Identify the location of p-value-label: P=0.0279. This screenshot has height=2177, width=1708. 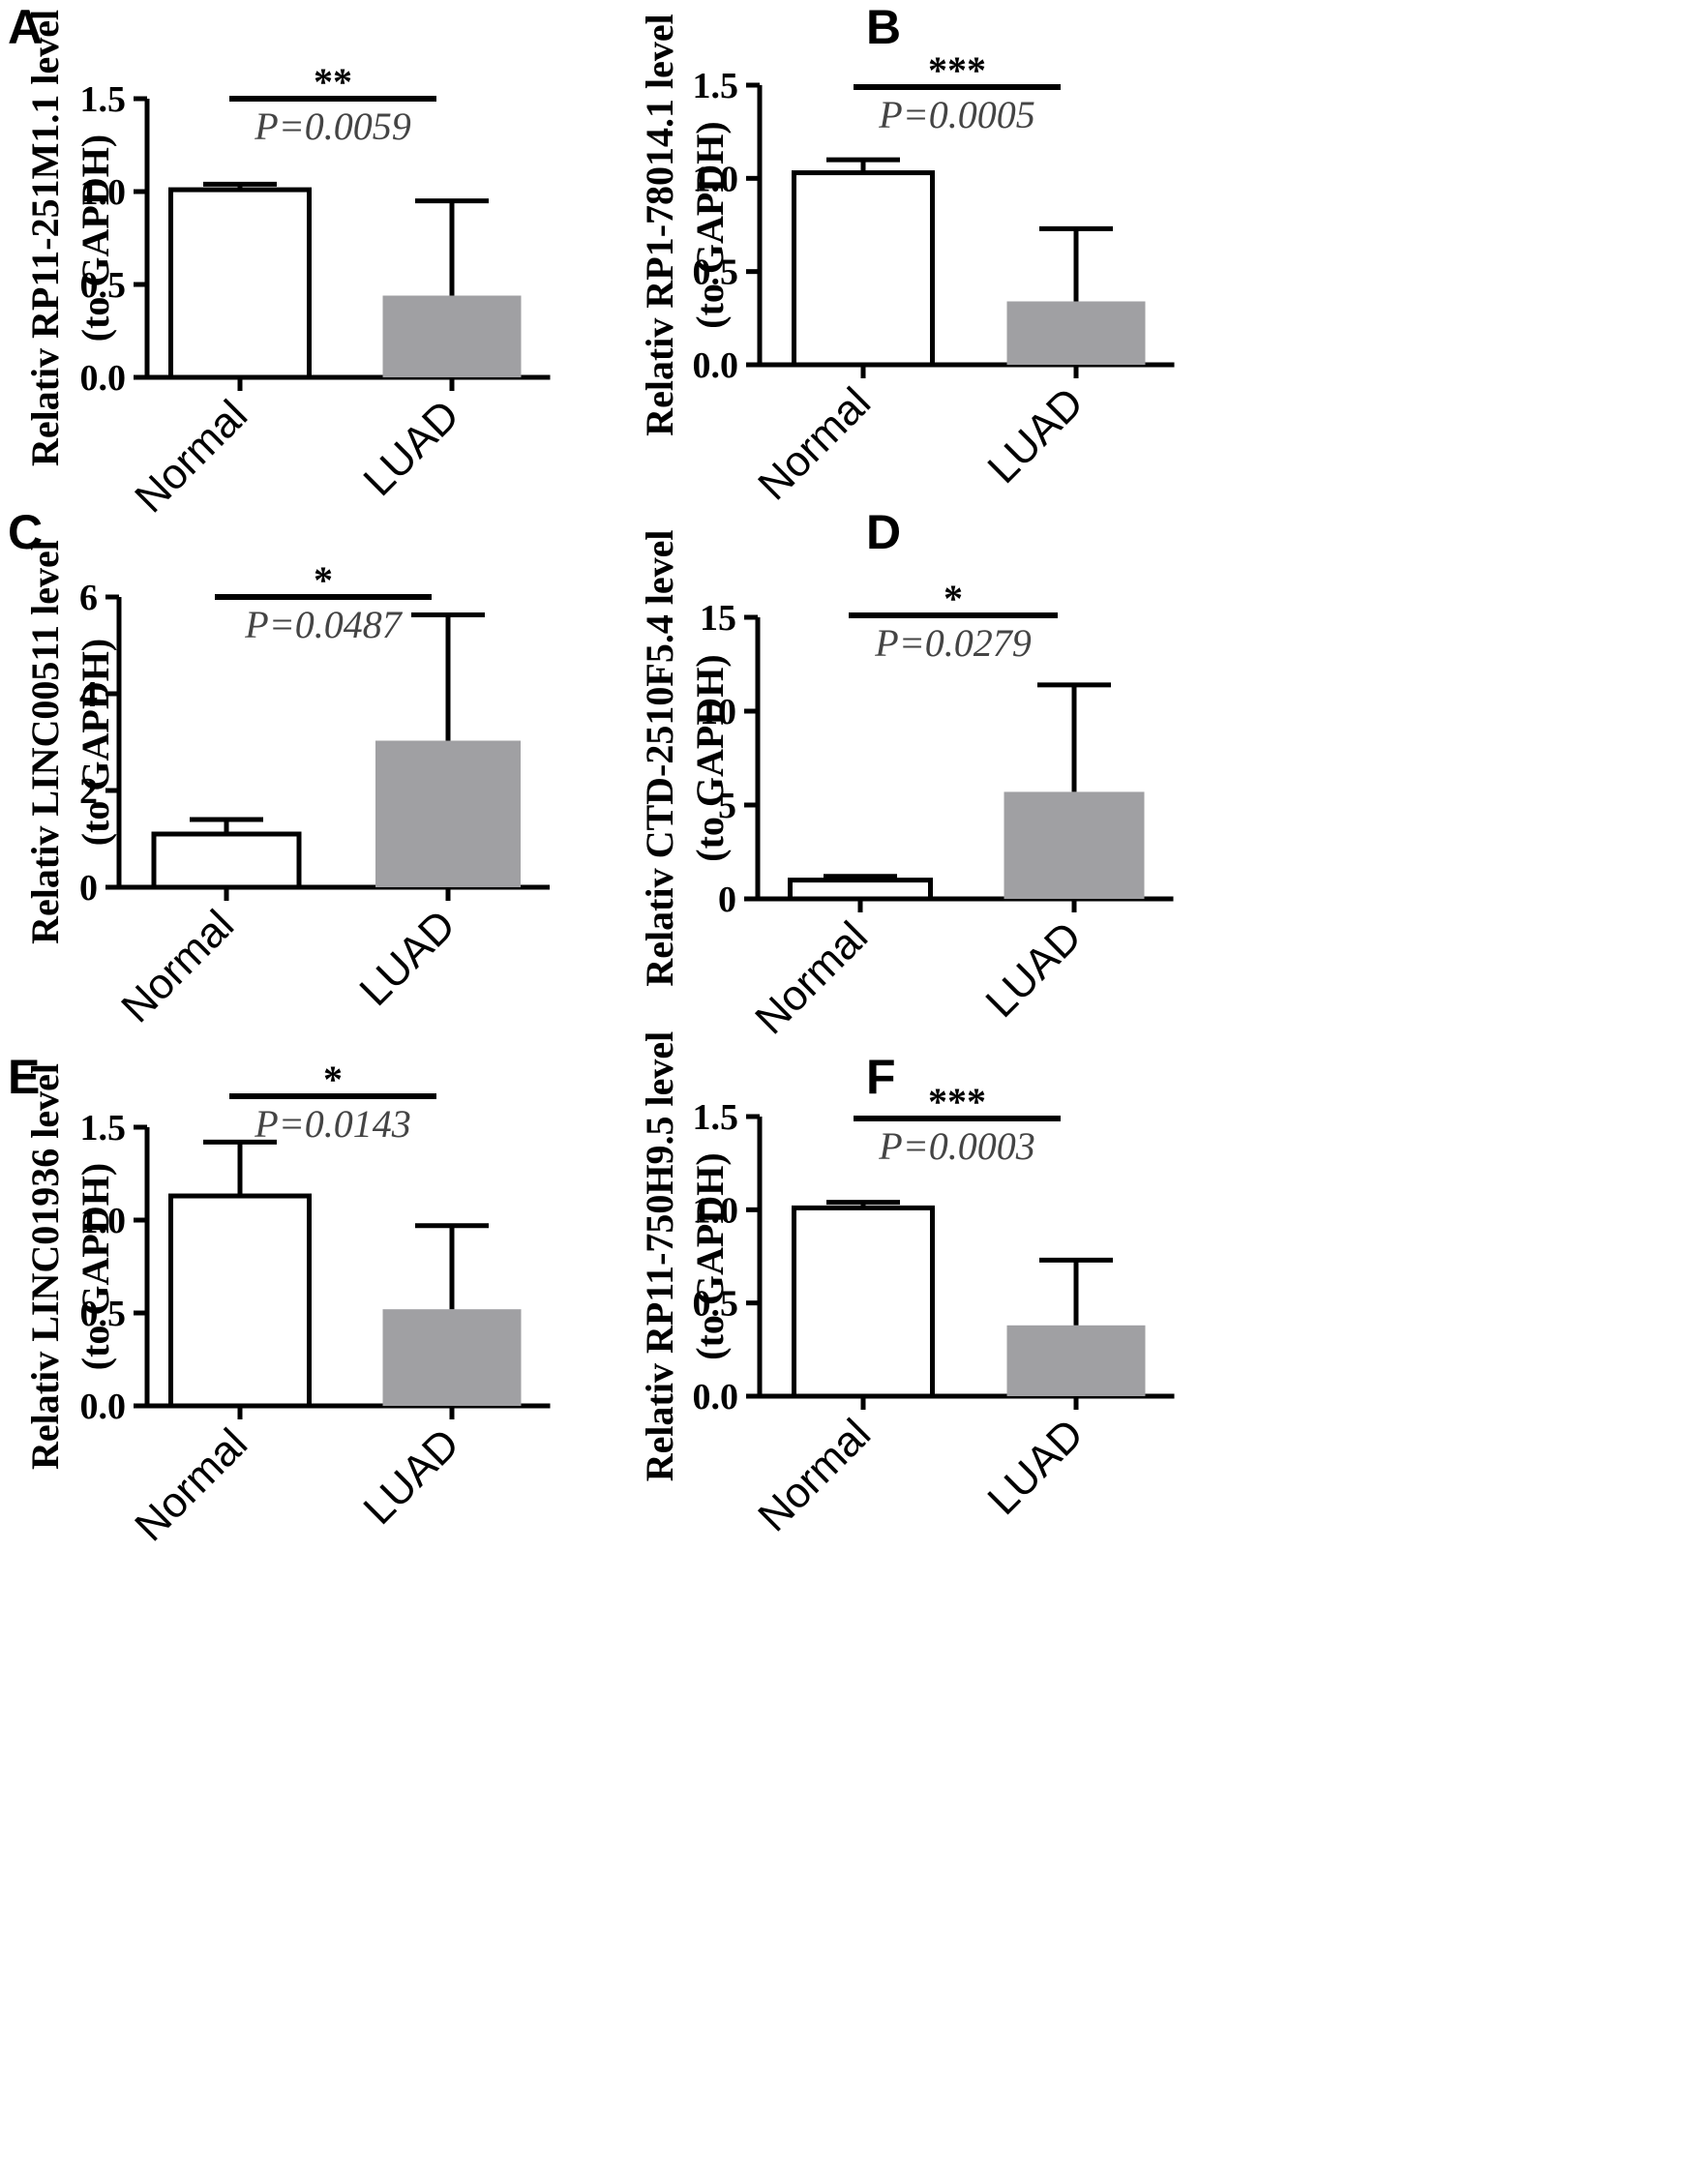
(952, 643).